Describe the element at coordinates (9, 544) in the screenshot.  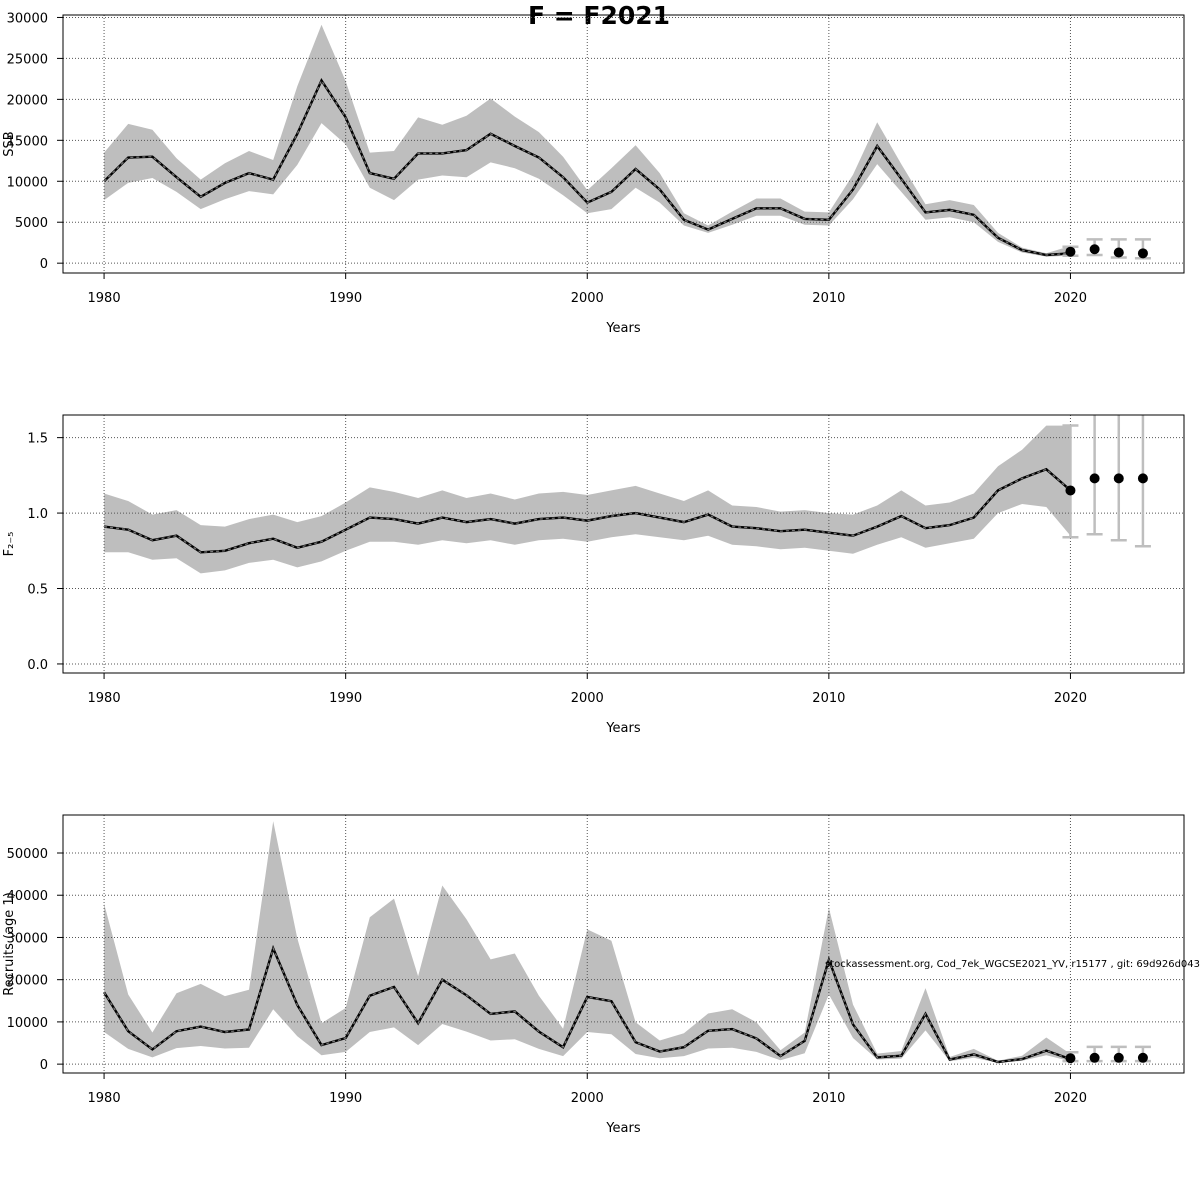
I see `y-axis-label: F₂₋₅` at that location.